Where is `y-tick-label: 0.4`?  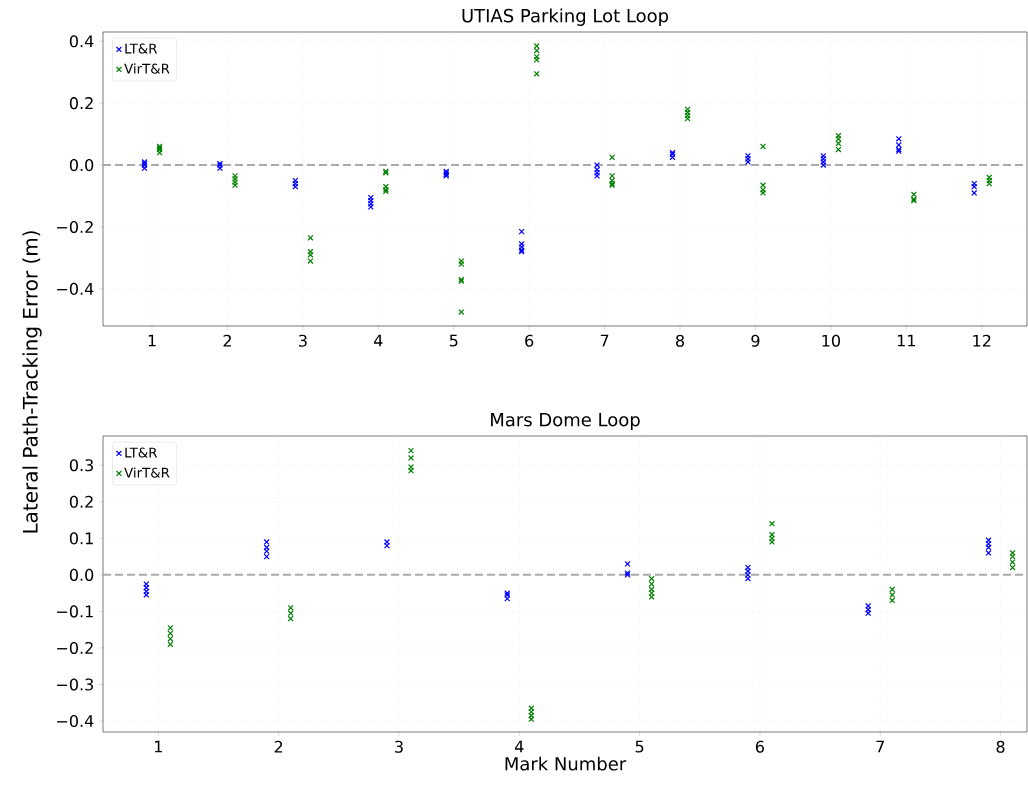 y-tick-label: 0.4 is located at coordinates (81, 41).